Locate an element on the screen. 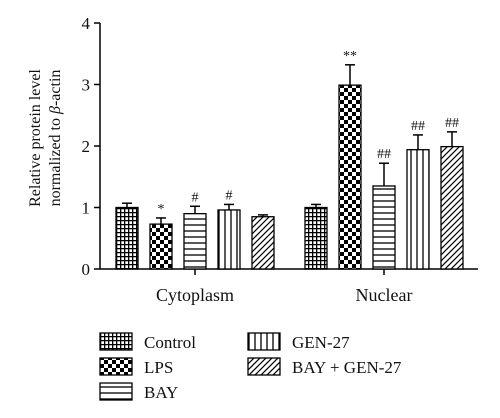 The width and height of the screenshot is (500, 418). legend: Control LPS BAY GEN-27 BAY + GEN-27 is located at coordinates (250, 367).